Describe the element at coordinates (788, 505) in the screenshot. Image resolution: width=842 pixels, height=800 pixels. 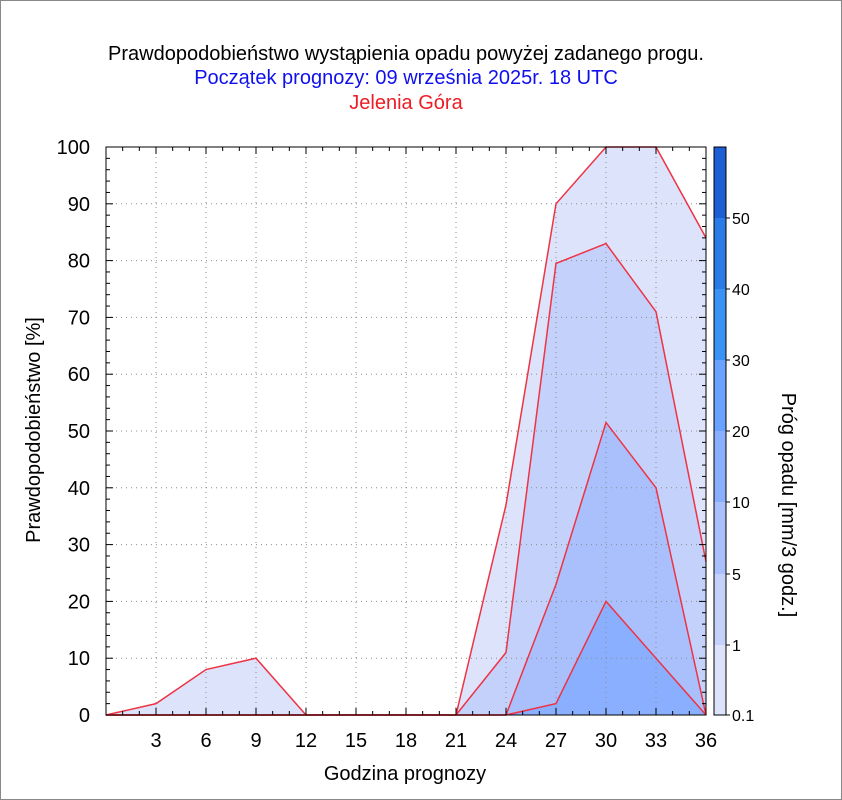
I see `colorbar-label: Próg opadu [mm/3 godz.]` at that location.